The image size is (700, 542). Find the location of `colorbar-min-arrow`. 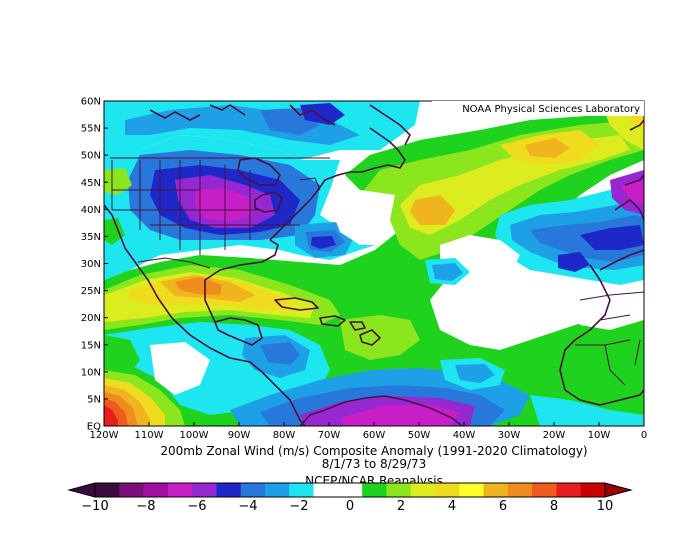

colorbar-min-arrow is located at coordinates (81, 490).